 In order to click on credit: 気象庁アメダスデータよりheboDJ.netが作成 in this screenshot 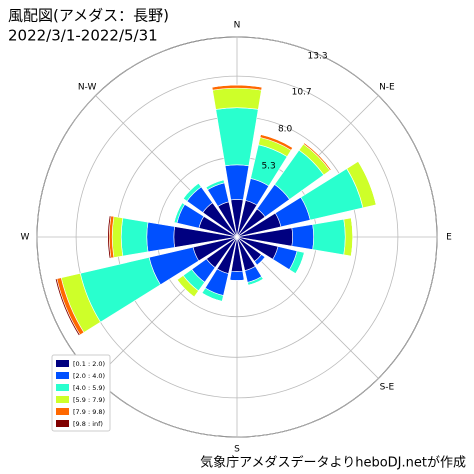, I will do `click(333, 463)`.